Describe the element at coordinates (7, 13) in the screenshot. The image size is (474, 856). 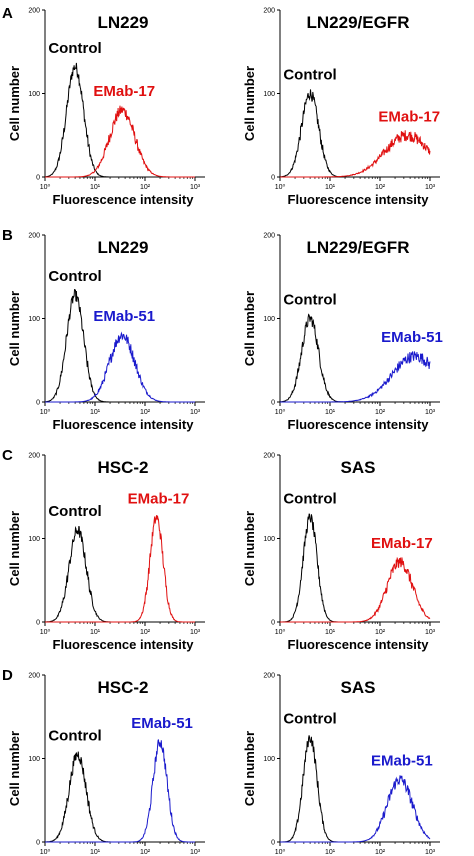
I see `panel-letter-a: A` at that location.